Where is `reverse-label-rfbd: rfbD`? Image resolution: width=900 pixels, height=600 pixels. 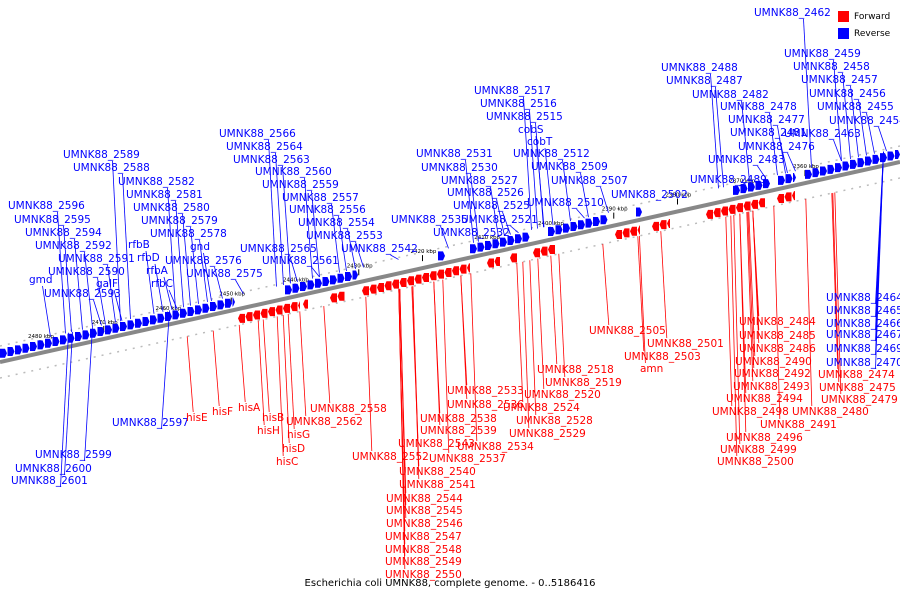 reverse-label-rfbd: rfbD is located at coordinates (148, 258).